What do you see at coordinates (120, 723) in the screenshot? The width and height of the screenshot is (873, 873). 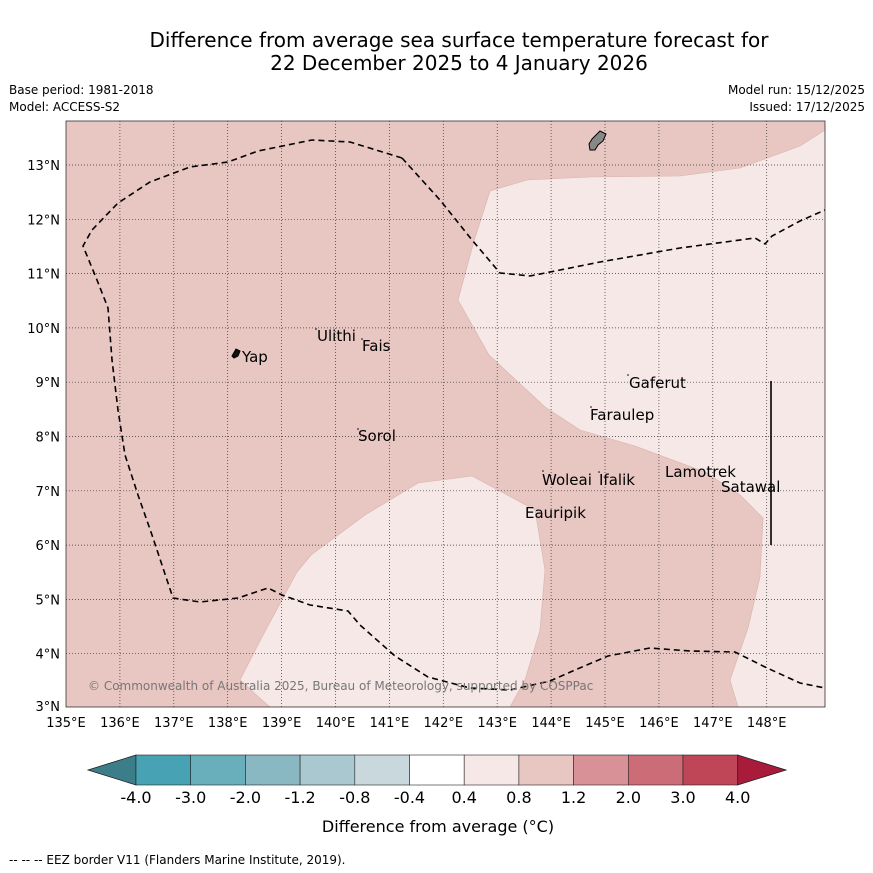 I see `longitude-label: 136°E` at bounding box center [120, 723].